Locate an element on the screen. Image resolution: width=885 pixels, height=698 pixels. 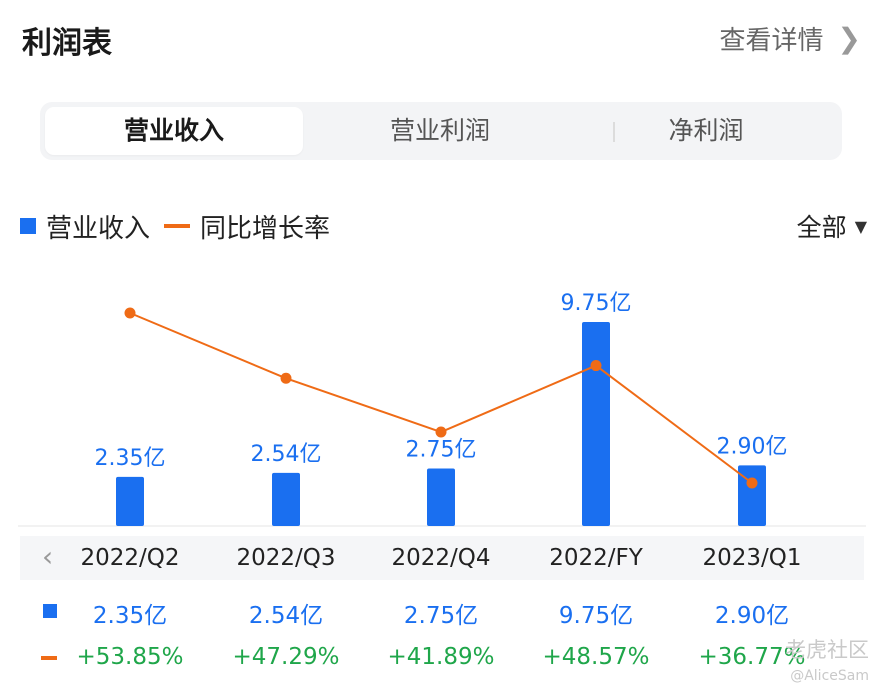
table-row-yoy: +53.85% +47.29% +41.89% +48.57% +36.77% is located at coordinates (442, 659).